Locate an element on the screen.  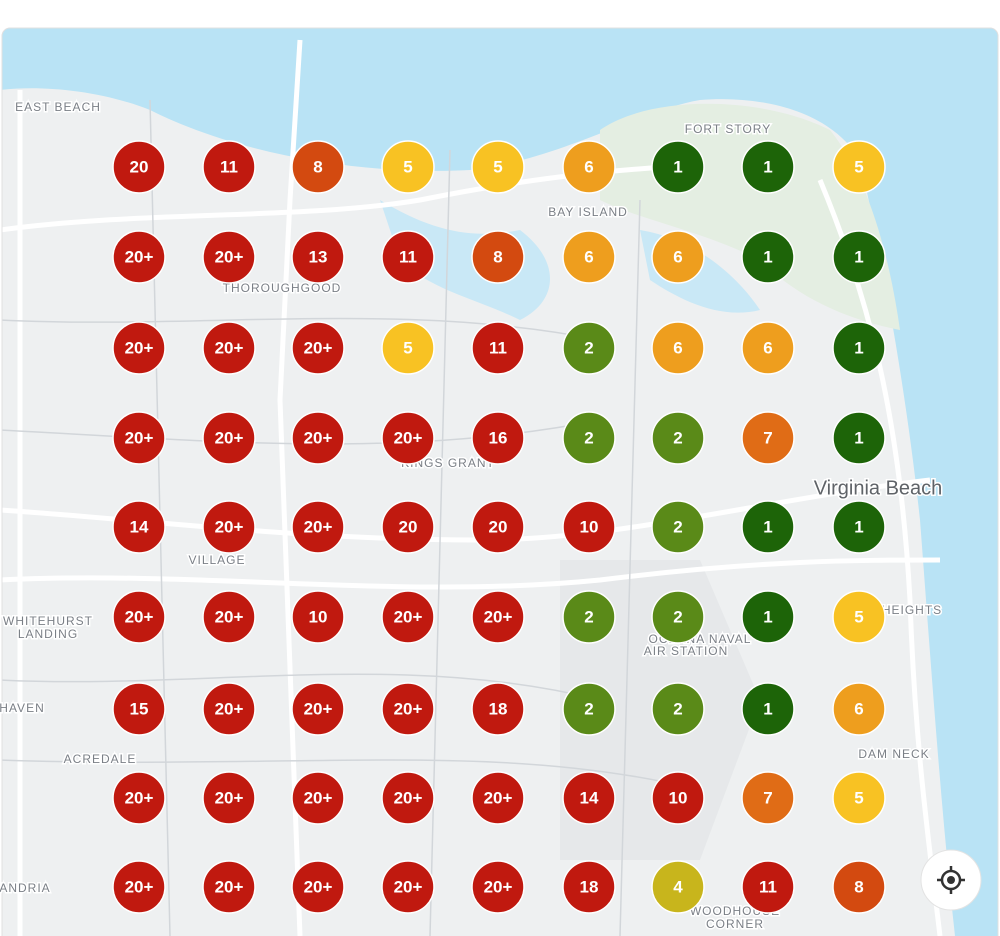
rank-label: 16 is located at coordinates (498, 437).